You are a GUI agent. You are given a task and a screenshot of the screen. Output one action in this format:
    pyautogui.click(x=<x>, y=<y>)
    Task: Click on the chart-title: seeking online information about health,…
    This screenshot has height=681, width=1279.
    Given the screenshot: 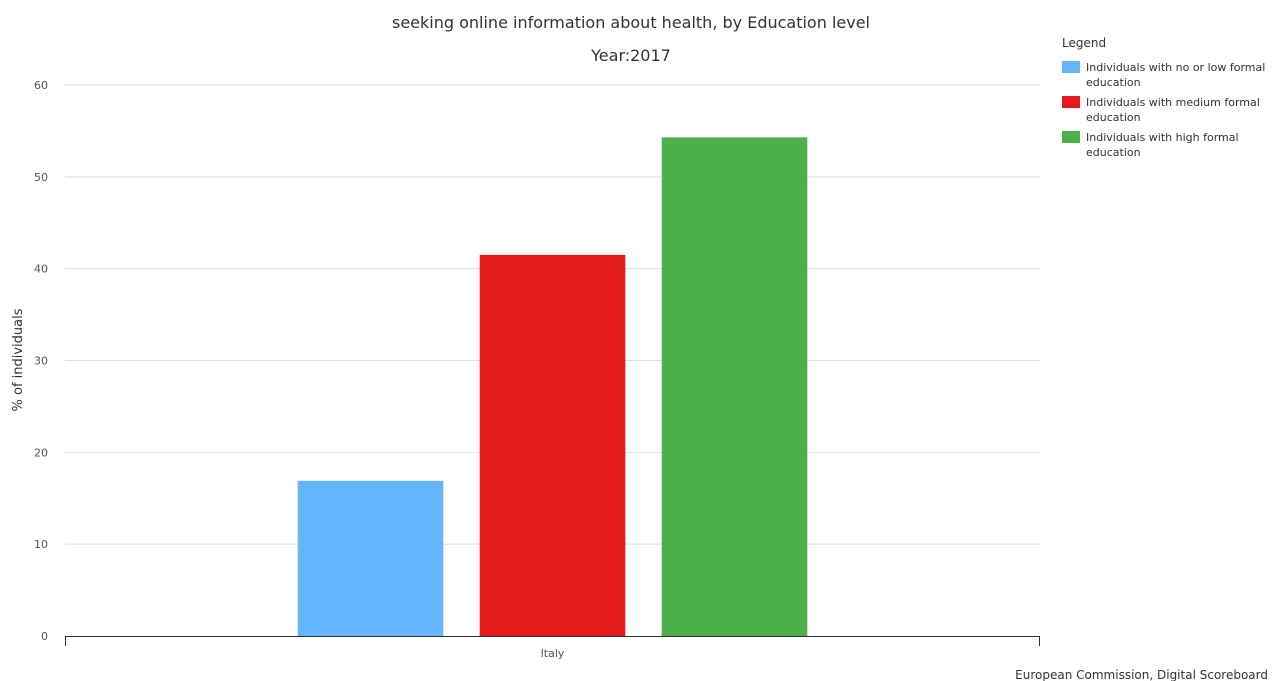 What is the action you would take?
    pyautogui.click(x=631, y=22)
    